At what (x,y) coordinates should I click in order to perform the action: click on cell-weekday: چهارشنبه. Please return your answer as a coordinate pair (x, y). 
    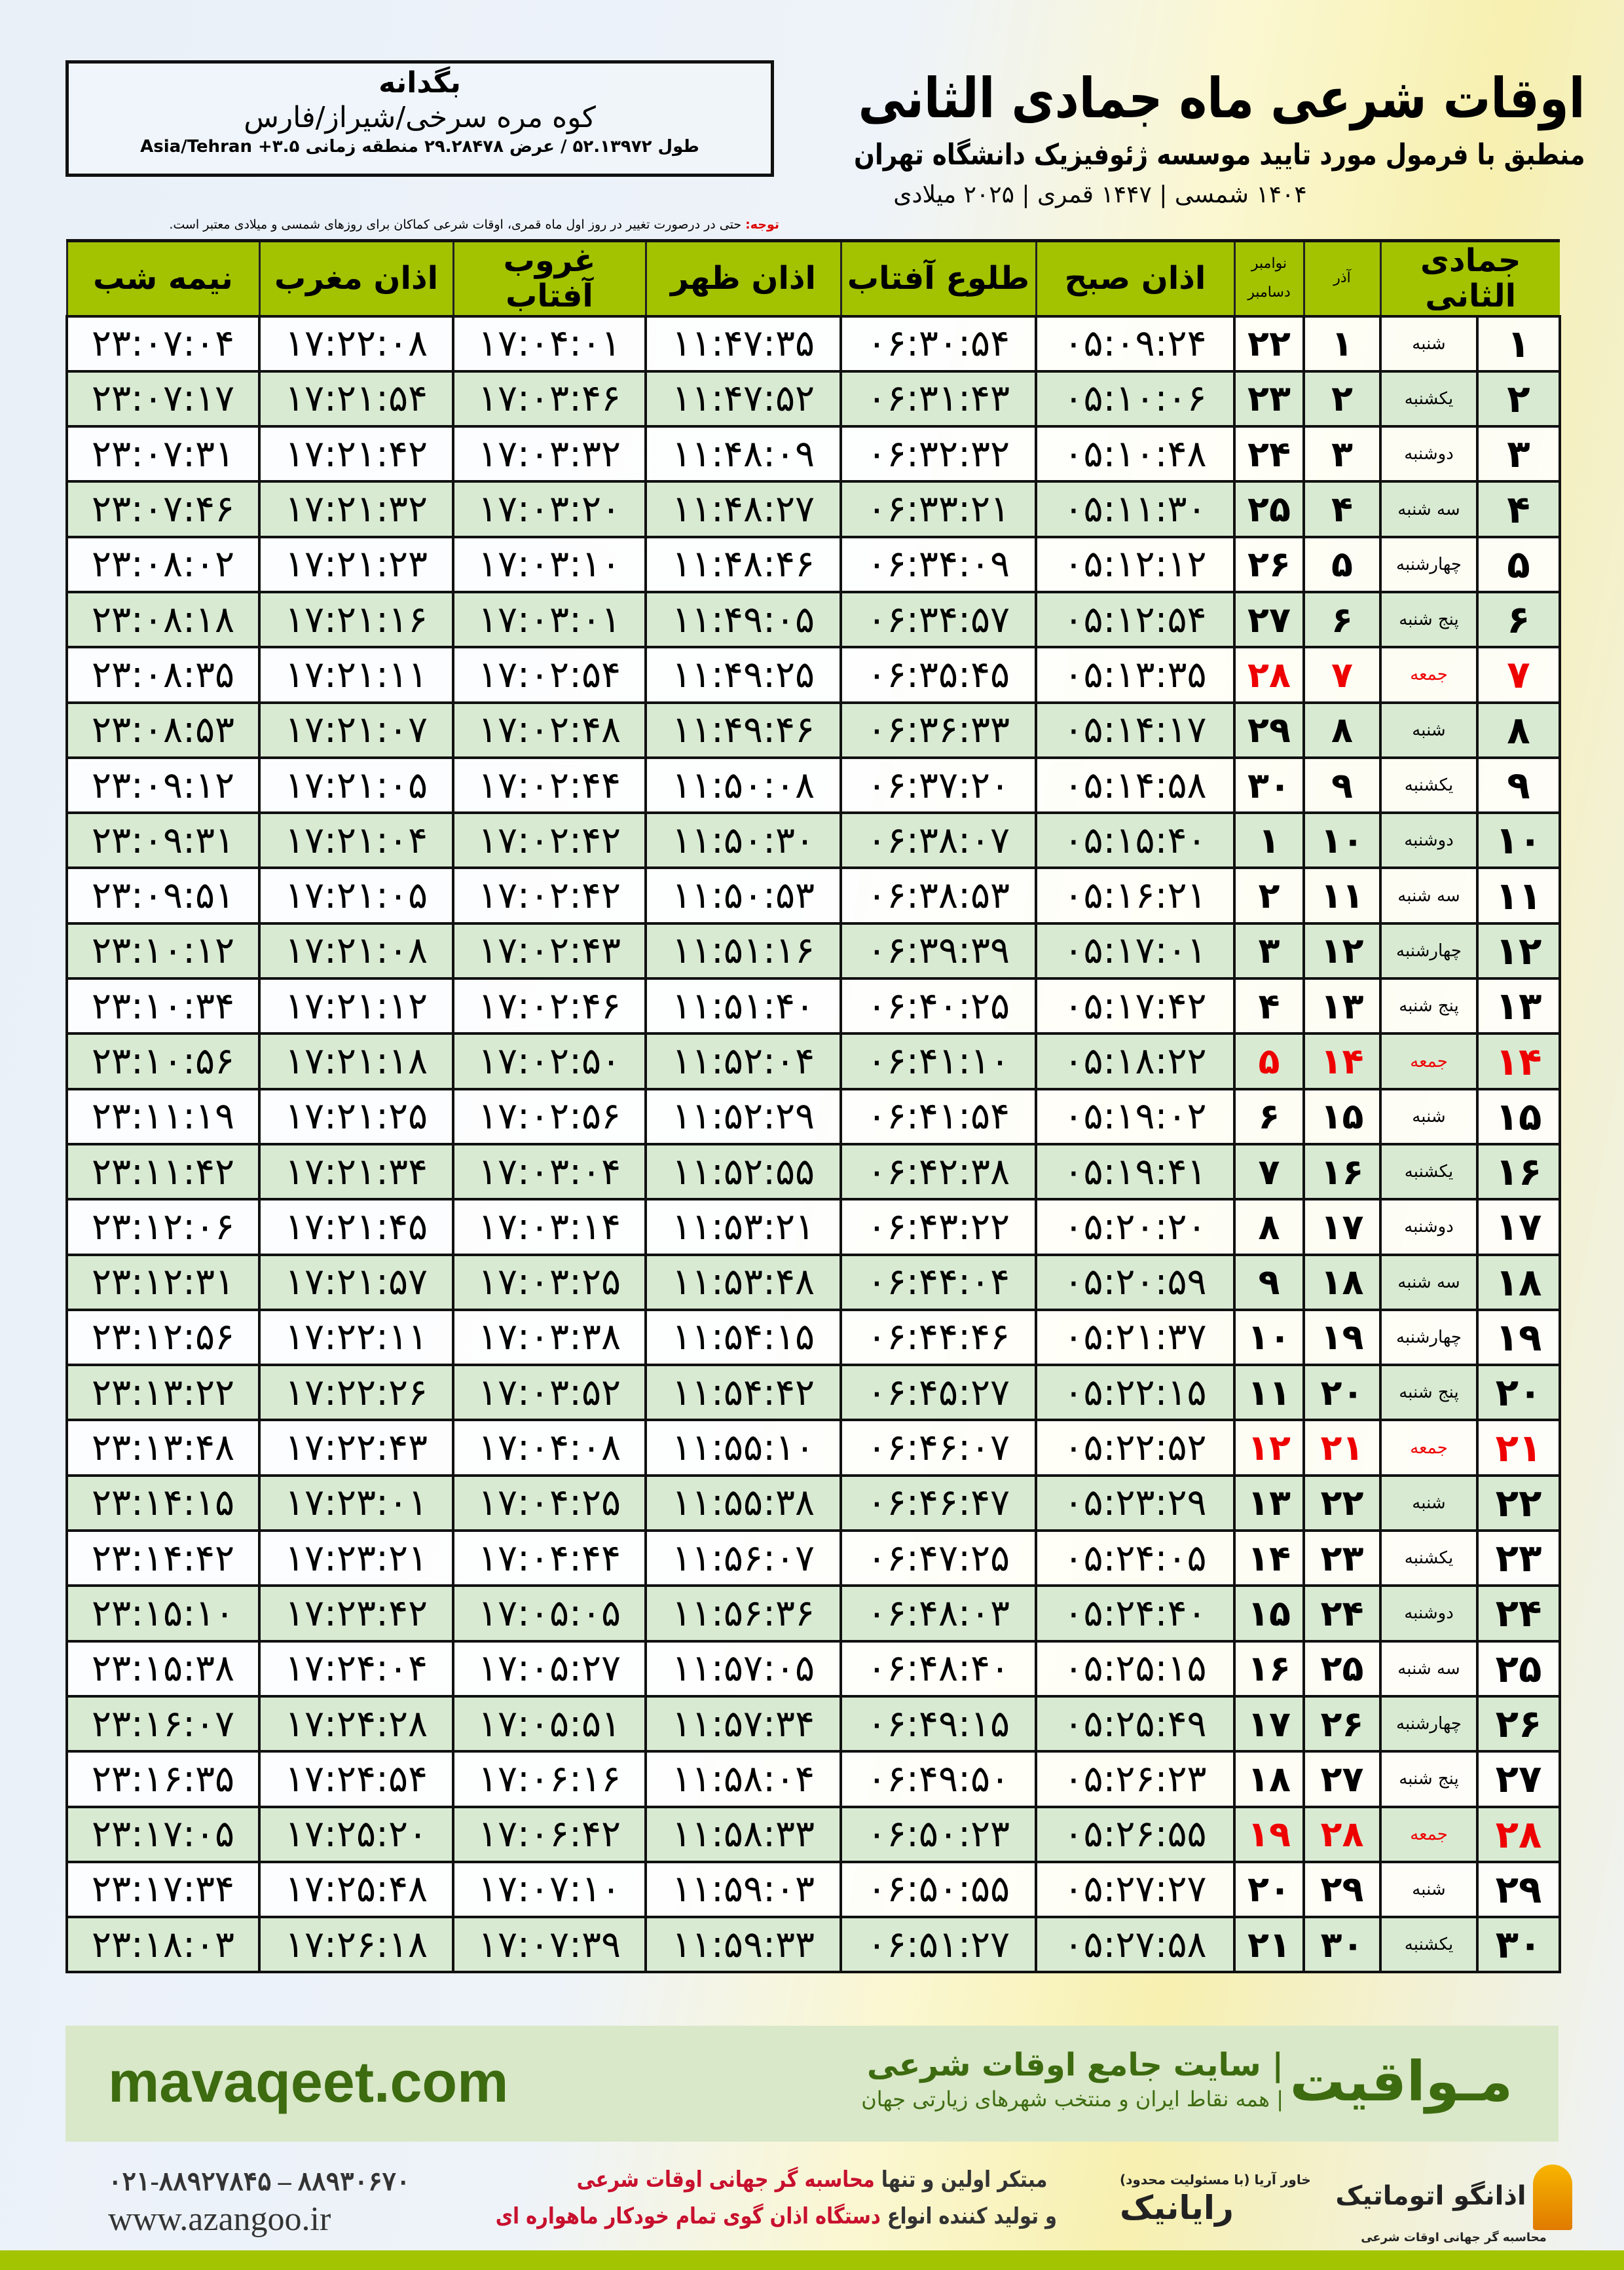
    Looking at the image, I should click on (1429, 1723).